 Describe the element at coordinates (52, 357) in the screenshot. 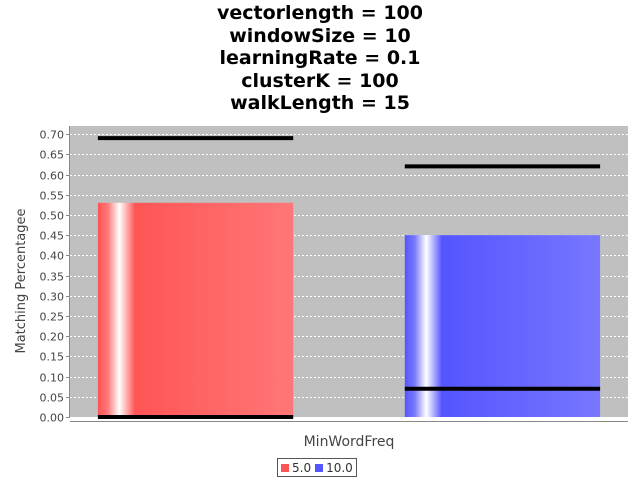

I see `y-tick-label: 0.15` at that location.